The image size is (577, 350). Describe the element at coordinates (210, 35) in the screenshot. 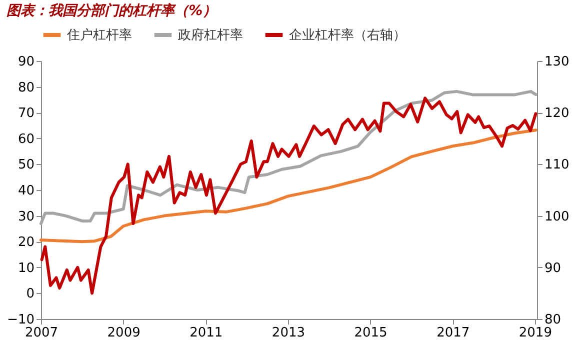

I see `legend-label: 政府杠杆率` at that location.